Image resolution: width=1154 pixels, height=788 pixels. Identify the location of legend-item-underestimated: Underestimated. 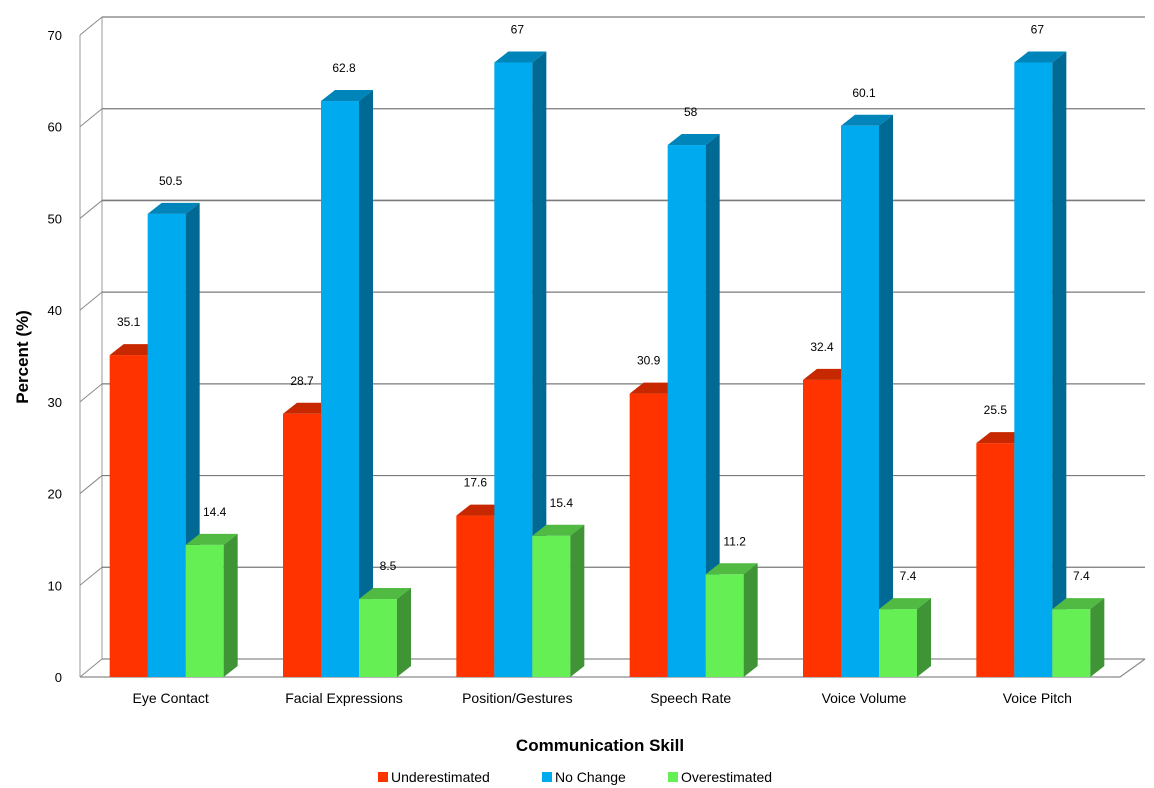
(434, 777).